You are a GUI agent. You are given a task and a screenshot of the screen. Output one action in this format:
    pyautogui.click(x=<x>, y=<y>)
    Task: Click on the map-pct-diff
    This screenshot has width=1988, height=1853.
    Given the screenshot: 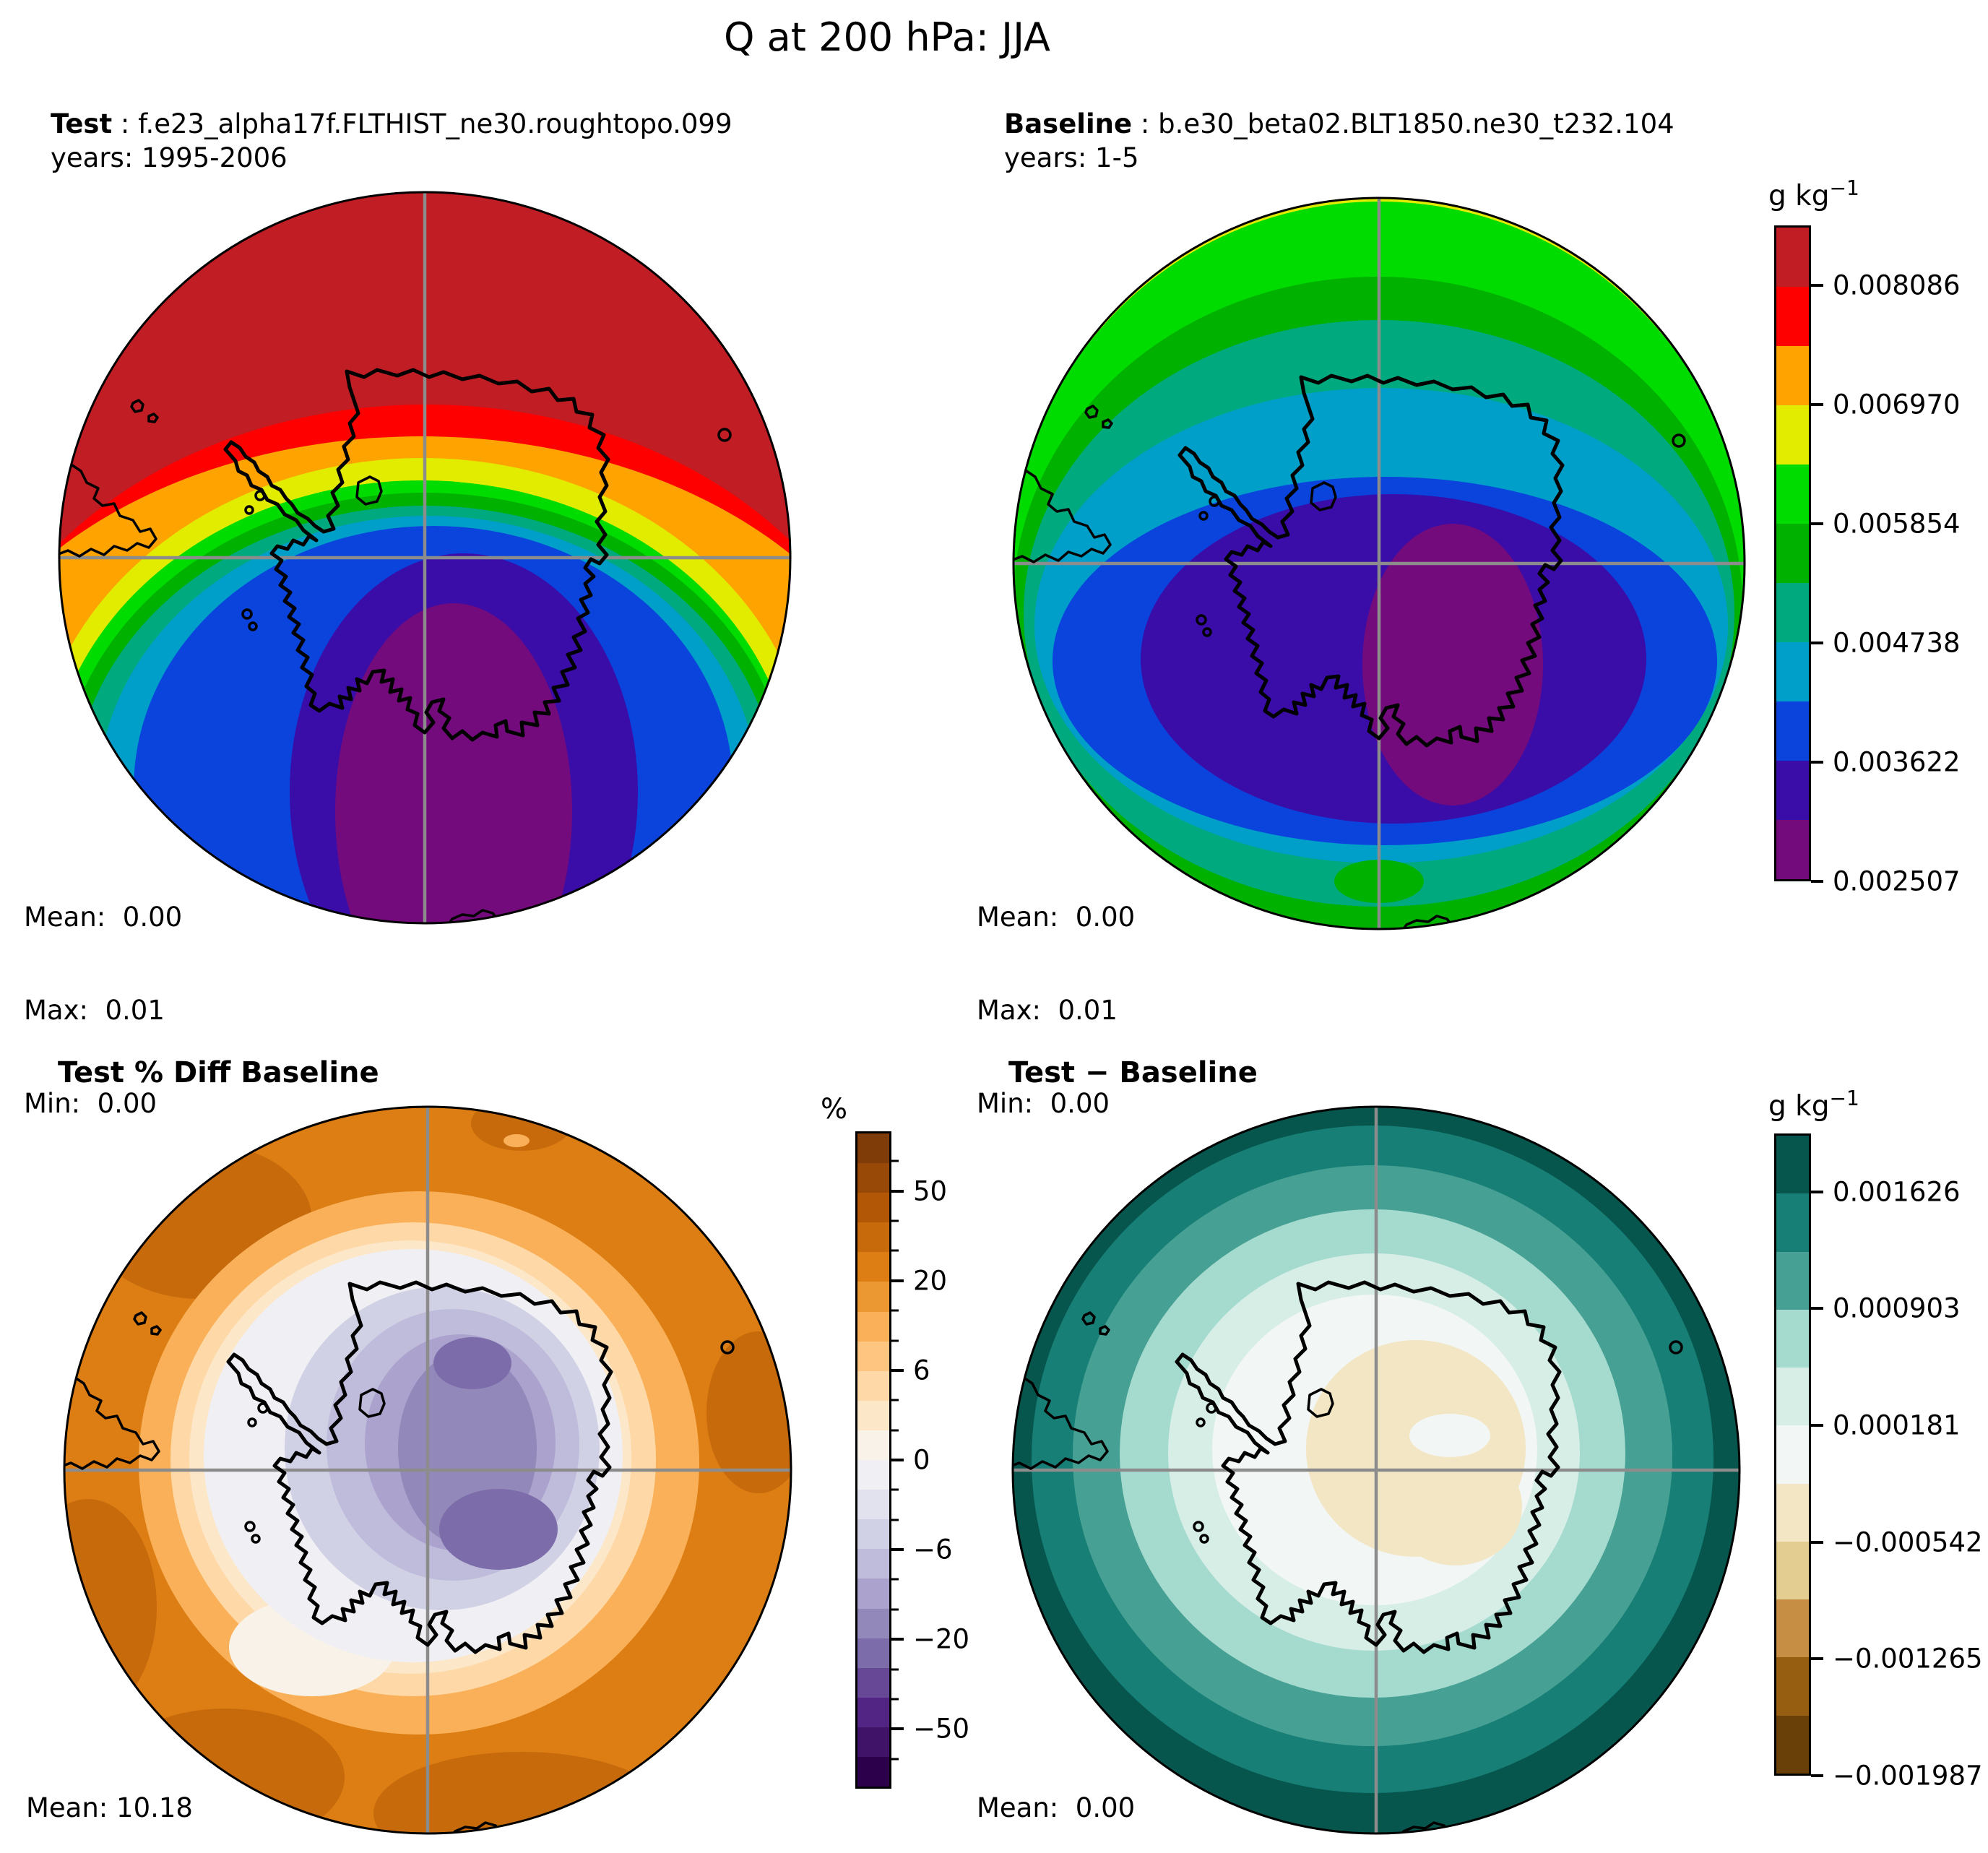 What is the action you would take?
    pyautogui.click(x=427, y=1470)
    